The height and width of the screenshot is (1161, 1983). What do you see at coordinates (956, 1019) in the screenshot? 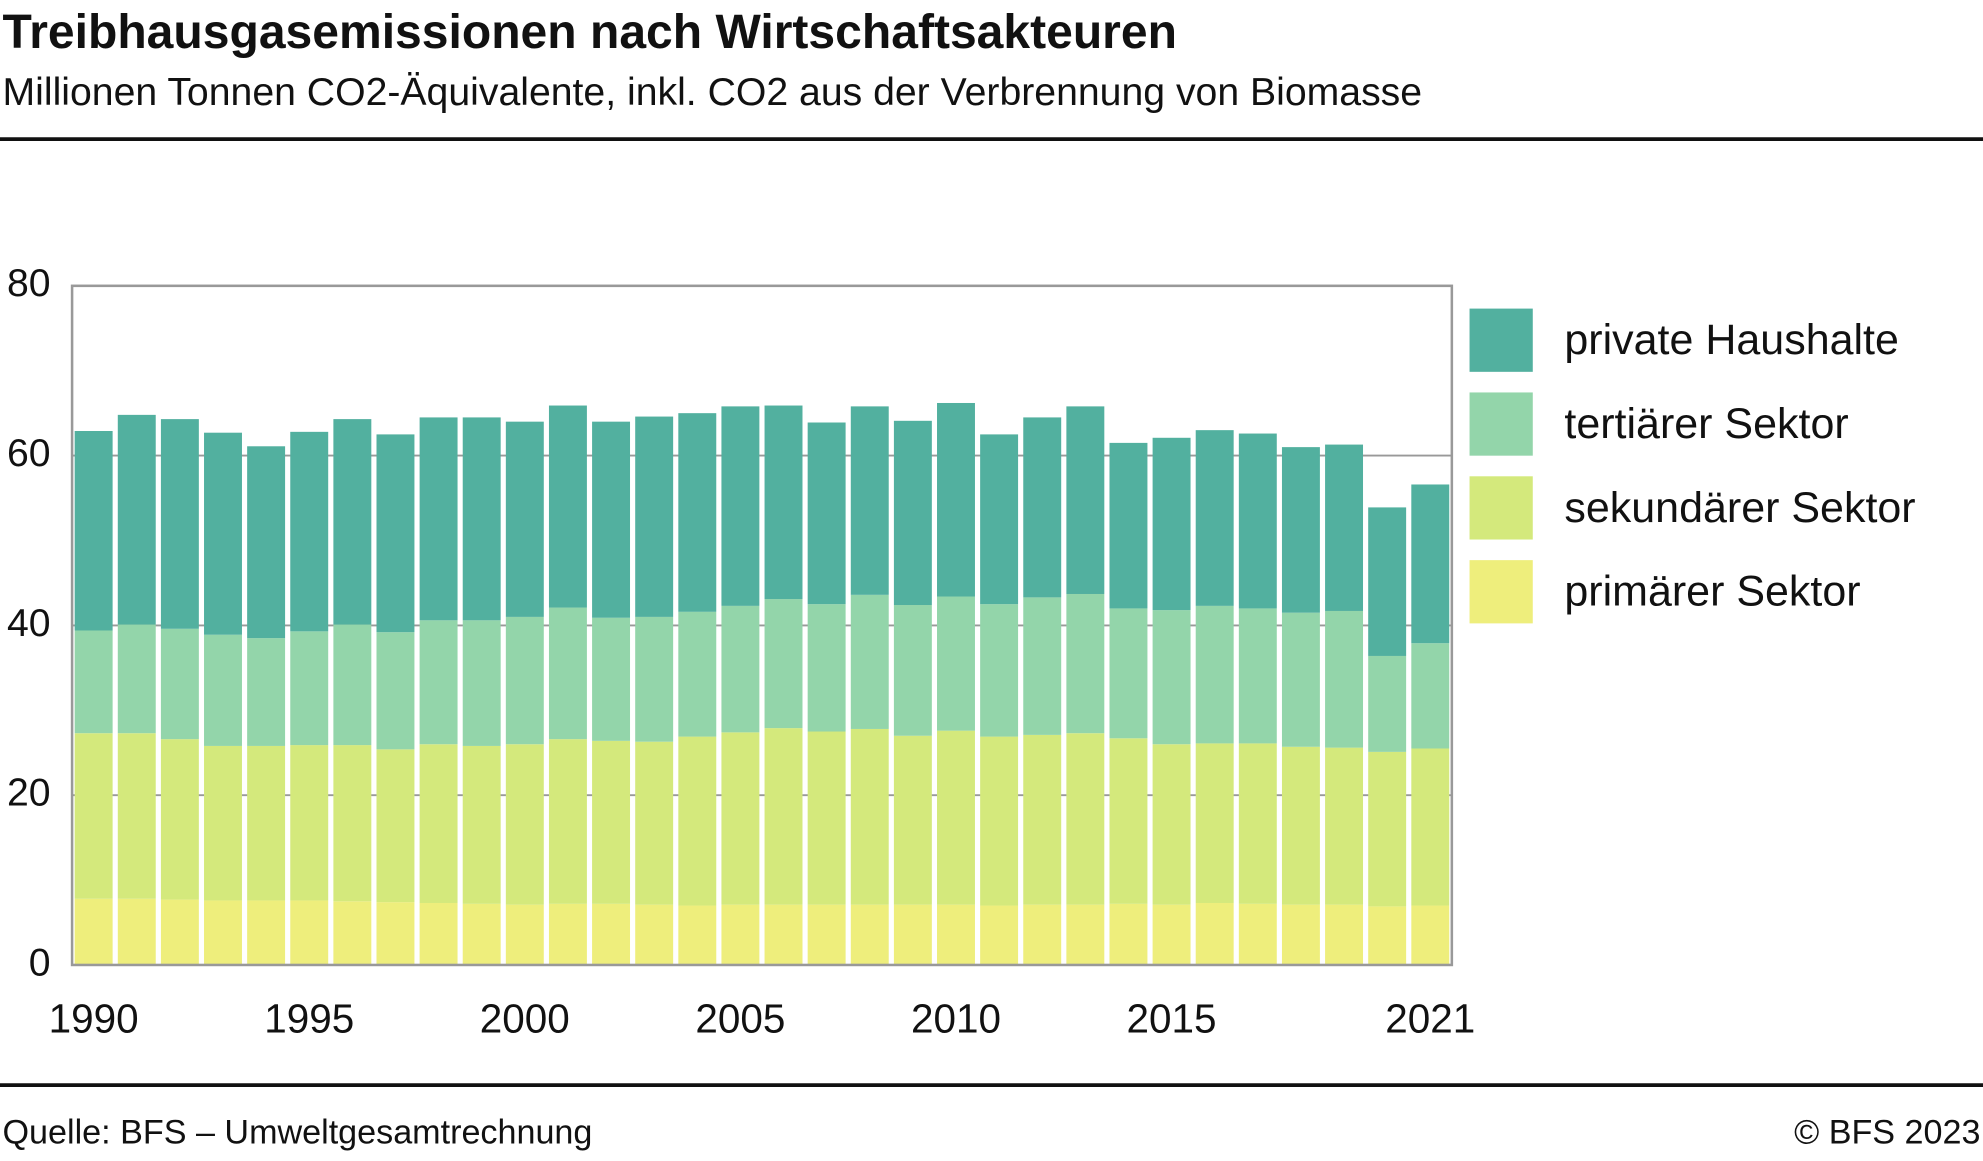
I see `x-tick-label: 2010` at bounding box center [956, 1019].